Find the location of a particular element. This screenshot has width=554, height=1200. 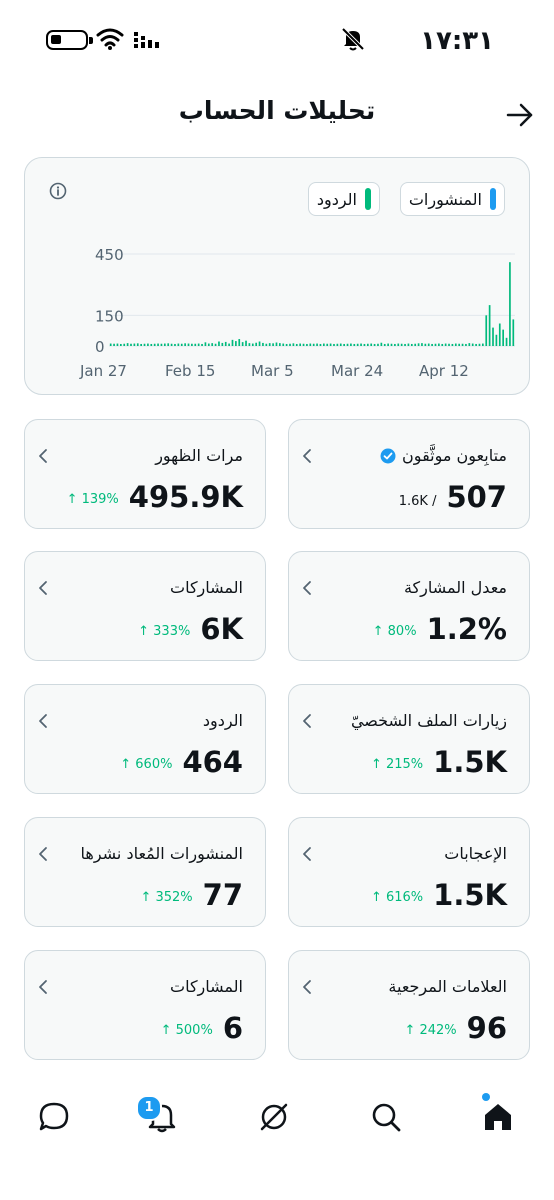

stat-card: الردود 464 ↑ 660% is located at coordinates (145, 739).